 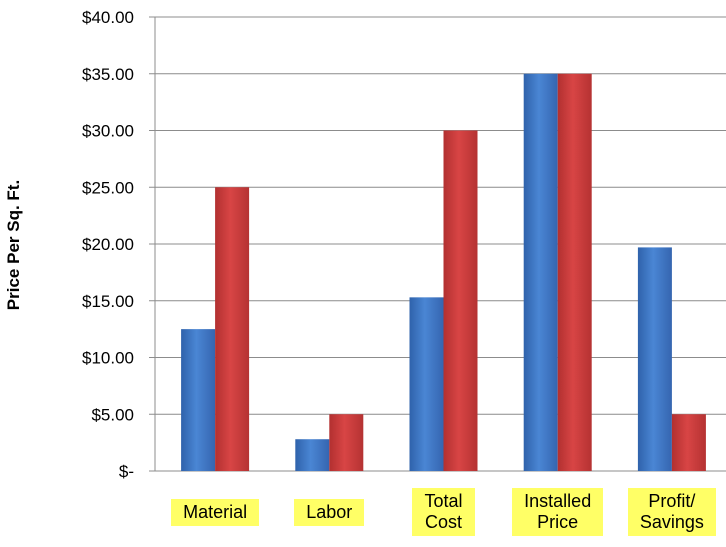 What do you see at coordinates (108, 358) in the screenshot?
I see `y-tick-label: $10.00` at bounding box center [108, 358].